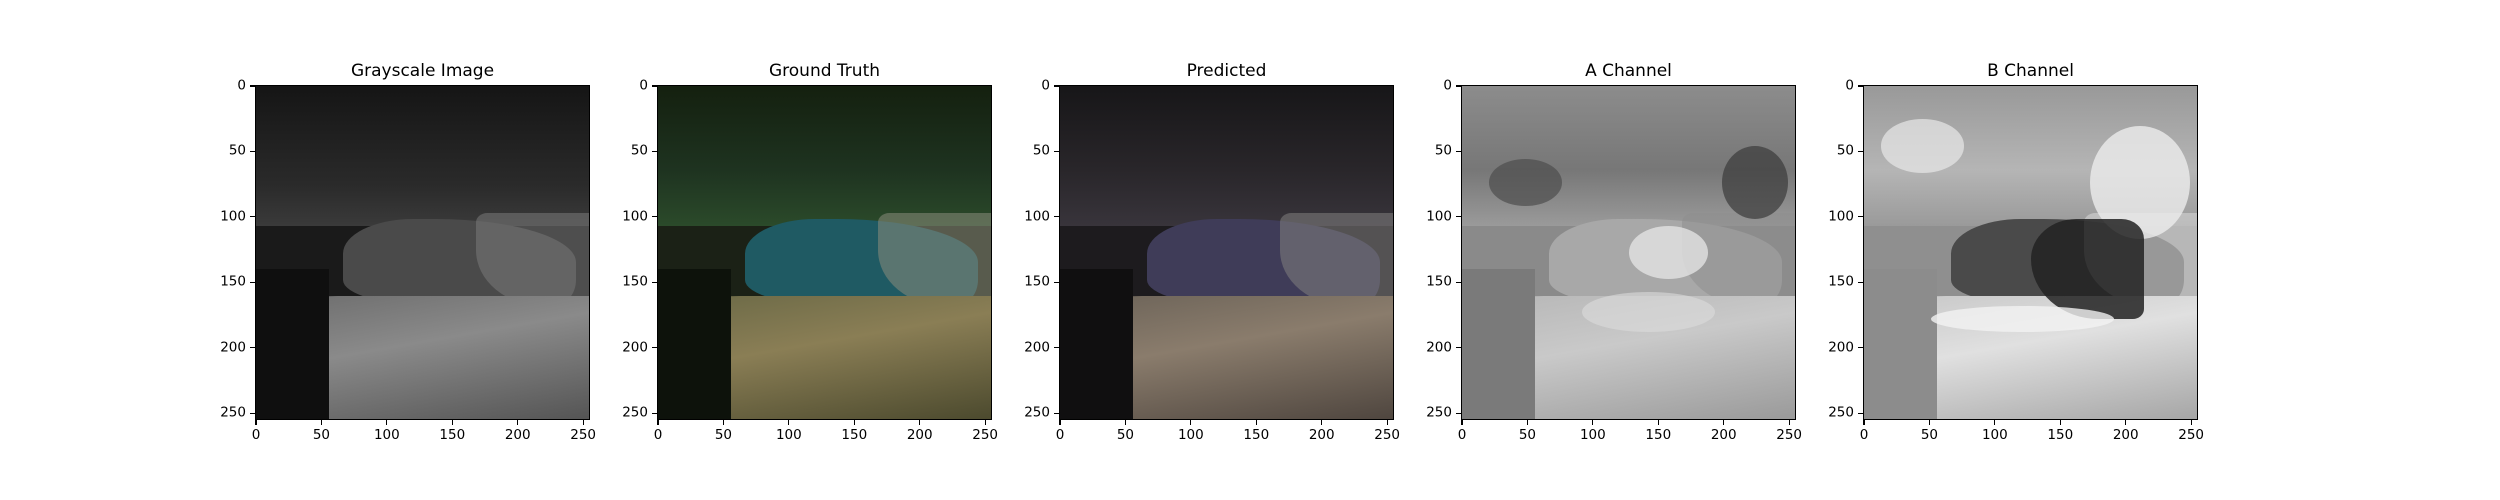 This screenshot has width=2500, height=500. What do you see at coordinates (1226, 252) in the screenshot?
I see `image-pred` at bounding box center [1226, 252].